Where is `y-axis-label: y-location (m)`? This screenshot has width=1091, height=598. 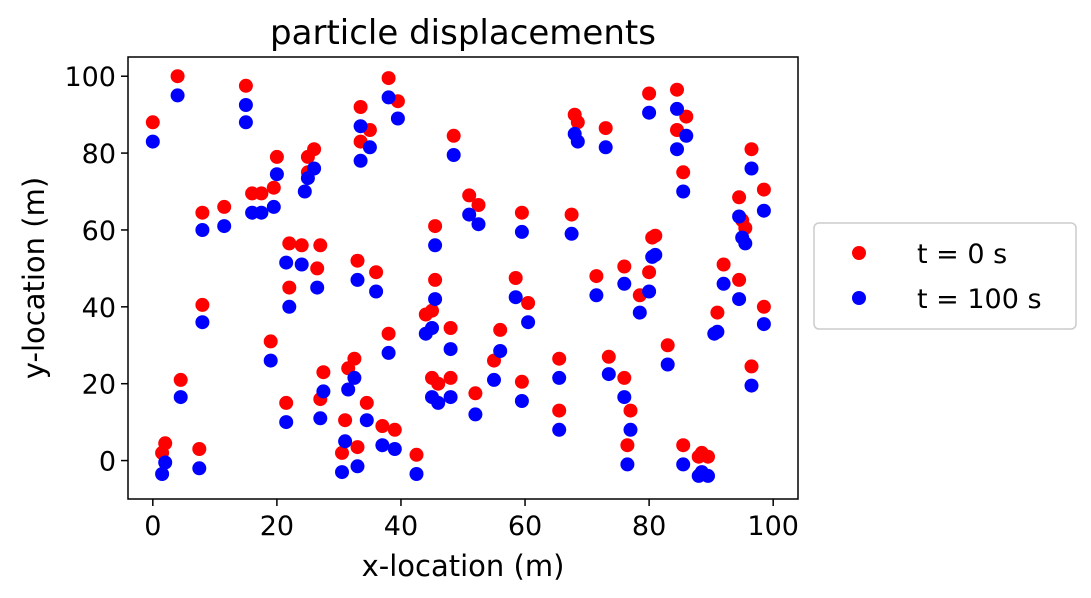 y-axis-label: y-location (m) is located at coordinates (34, 278).